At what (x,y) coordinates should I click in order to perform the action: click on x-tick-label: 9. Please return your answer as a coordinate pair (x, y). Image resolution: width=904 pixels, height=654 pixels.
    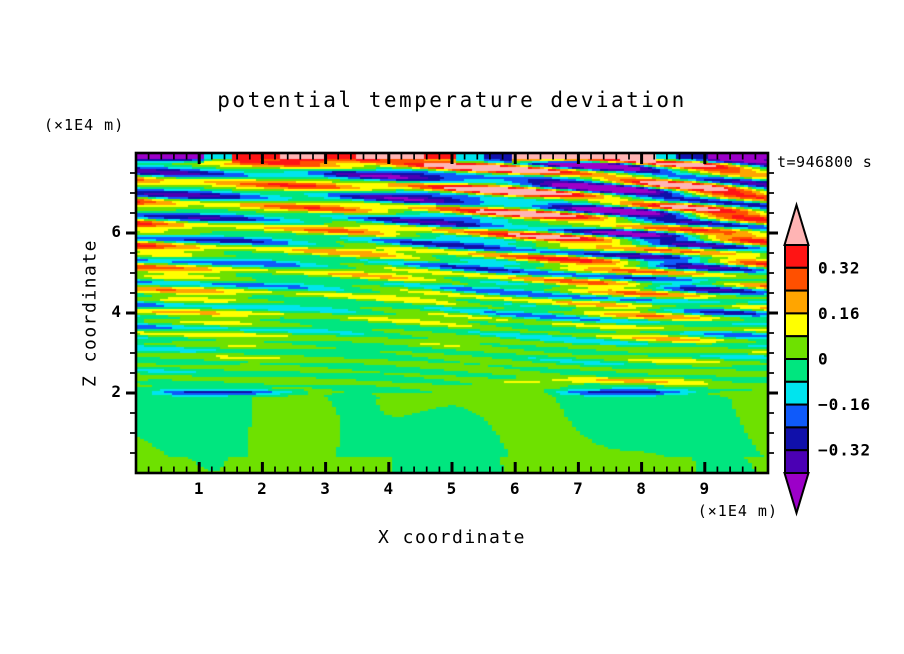
    Looking at the image, I should click on (705, 488).